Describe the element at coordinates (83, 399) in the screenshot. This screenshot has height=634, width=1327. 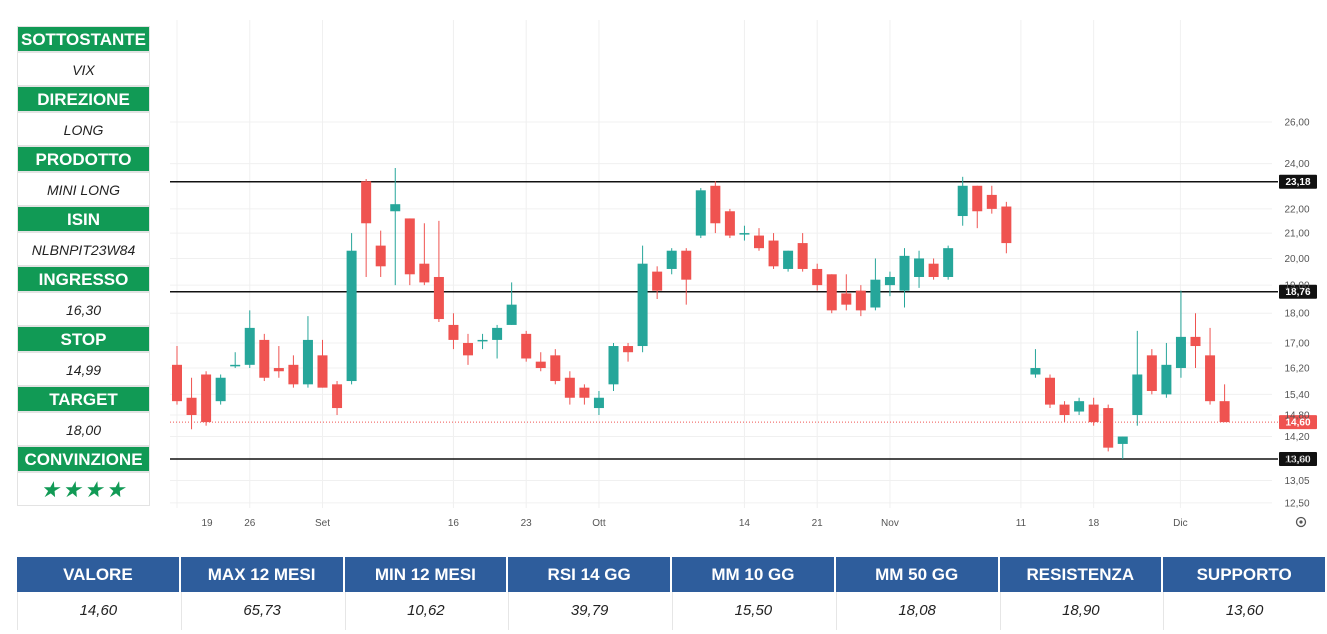
I see `target-label: TARGET` at that location.